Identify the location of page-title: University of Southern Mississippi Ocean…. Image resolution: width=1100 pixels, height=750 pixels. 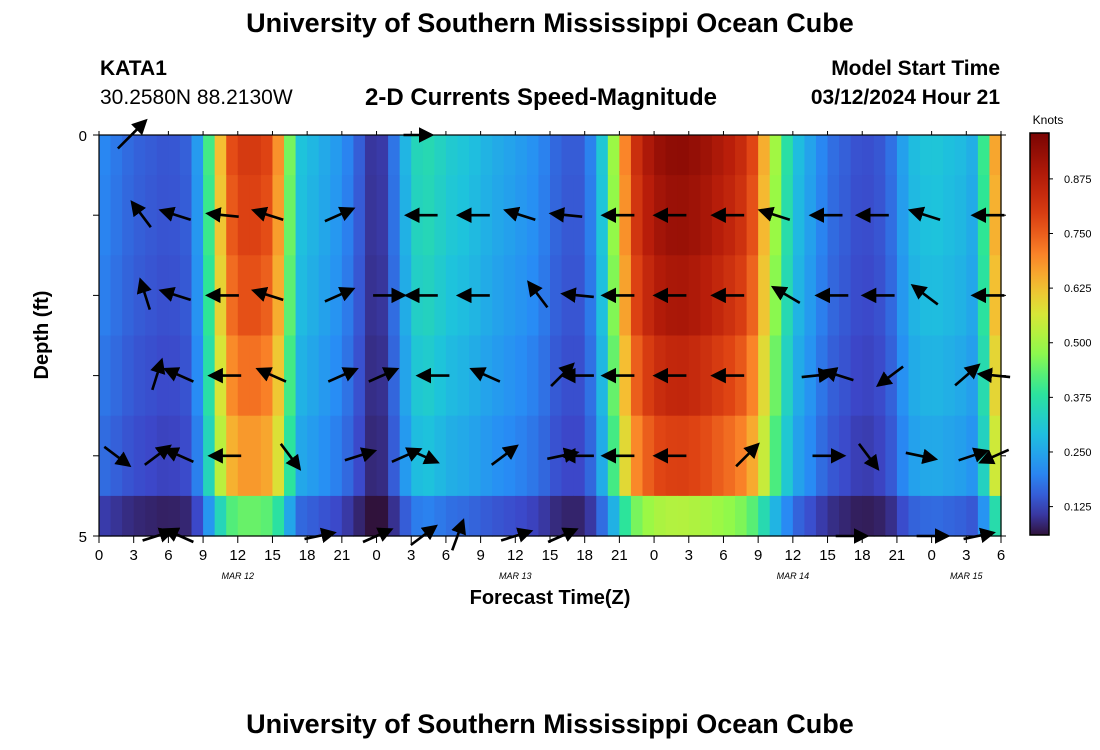
(550, 23).